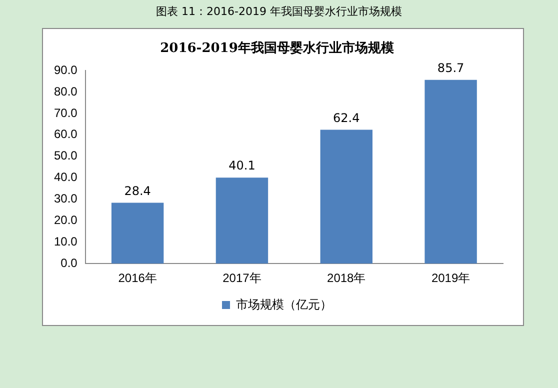 The height and width of the screenshot is (388, 558). What do you see at coordinates (66, 241) in the screenshot?
I see `y-tick-label: 10.0` at bounding box center [66, 241].